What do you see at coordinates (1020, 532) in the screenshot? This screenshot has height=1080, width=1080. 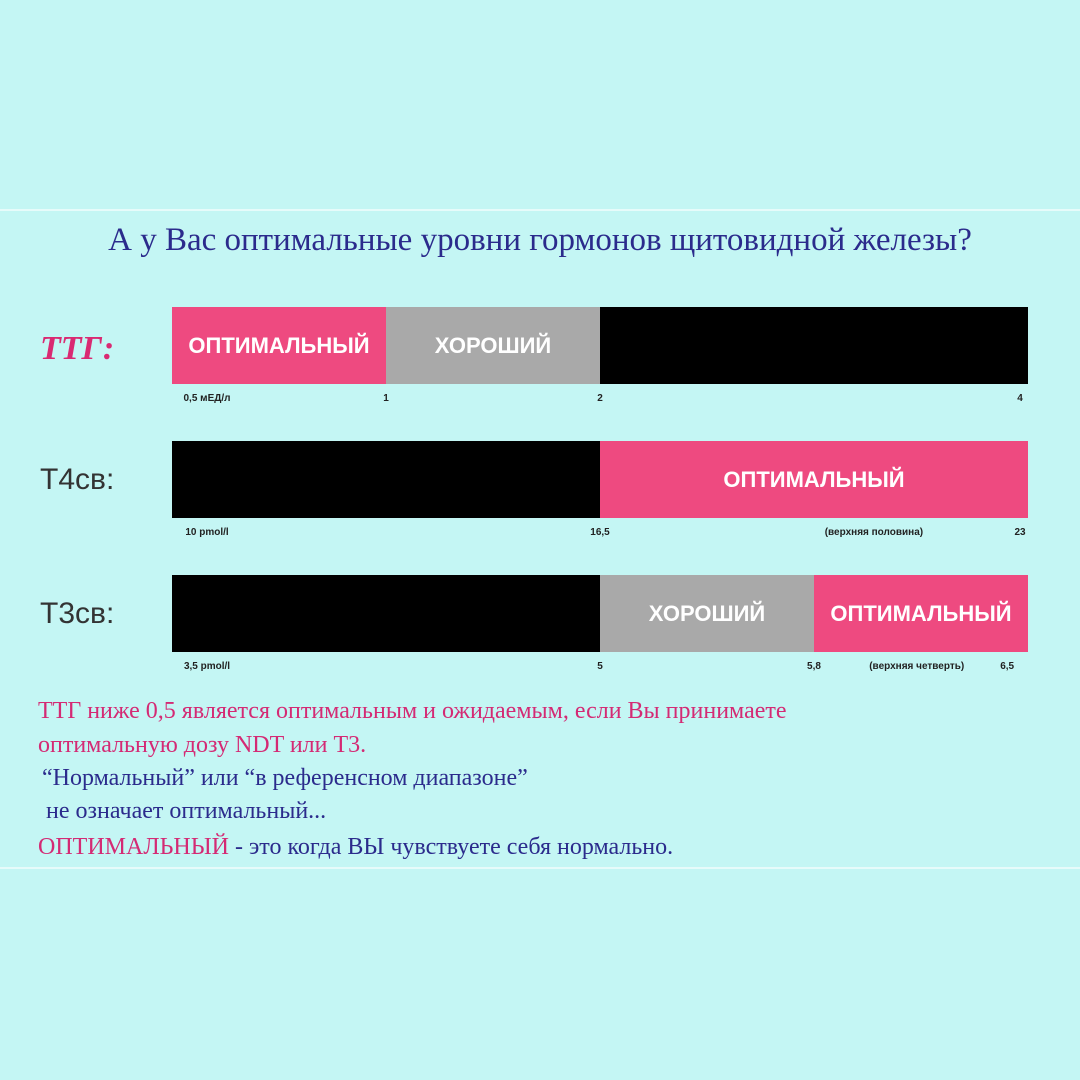 I see `tick-label: 23` at bounding box center [1020, 532].